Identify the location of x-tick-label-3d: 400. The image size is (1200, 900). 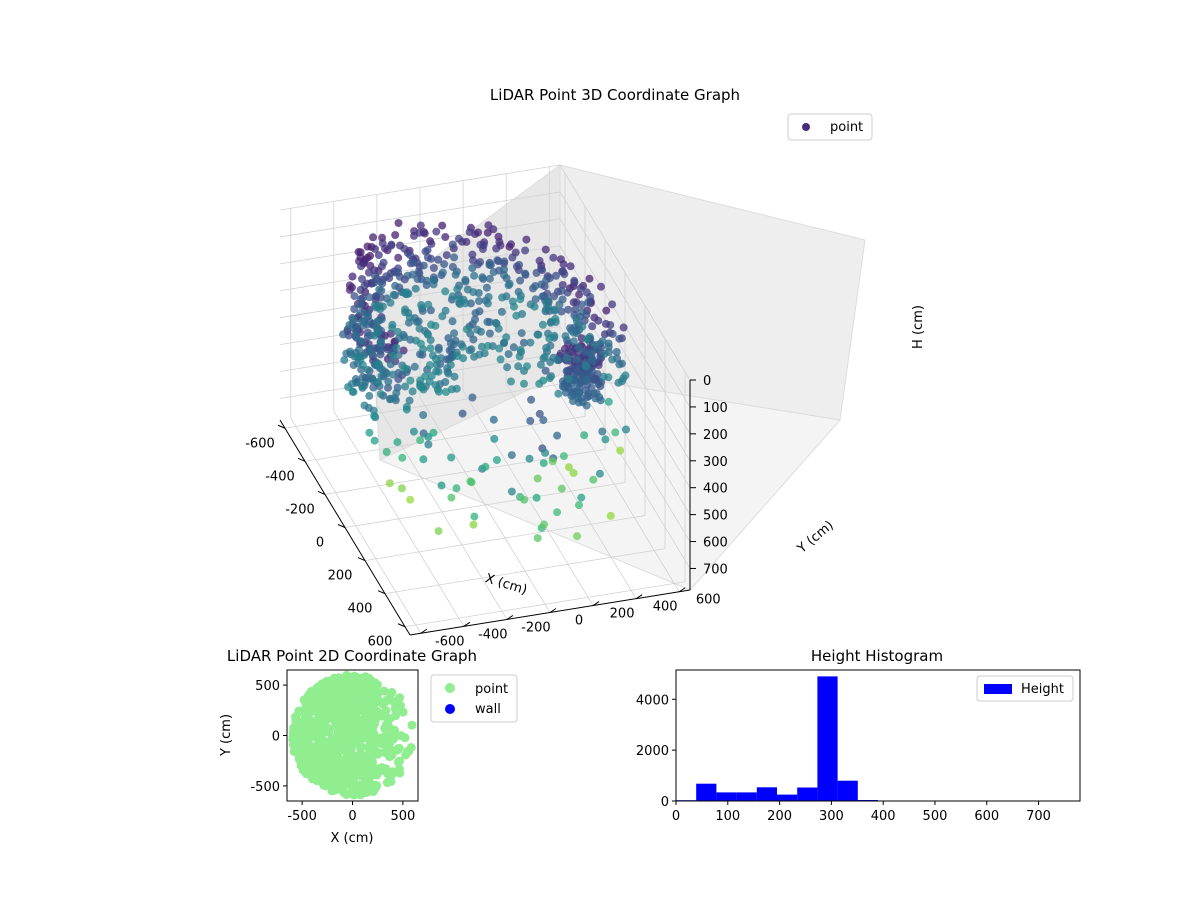
(360, 609).